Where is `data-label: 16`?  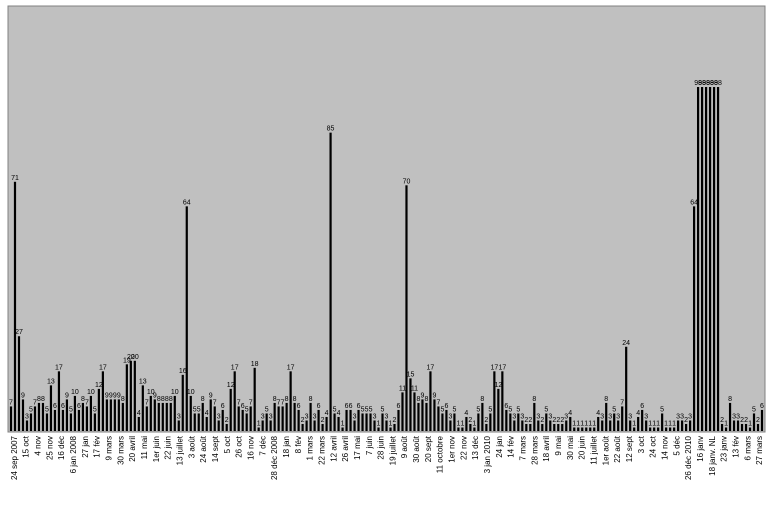
data-label: 16 is located at coordinates (183, 371).